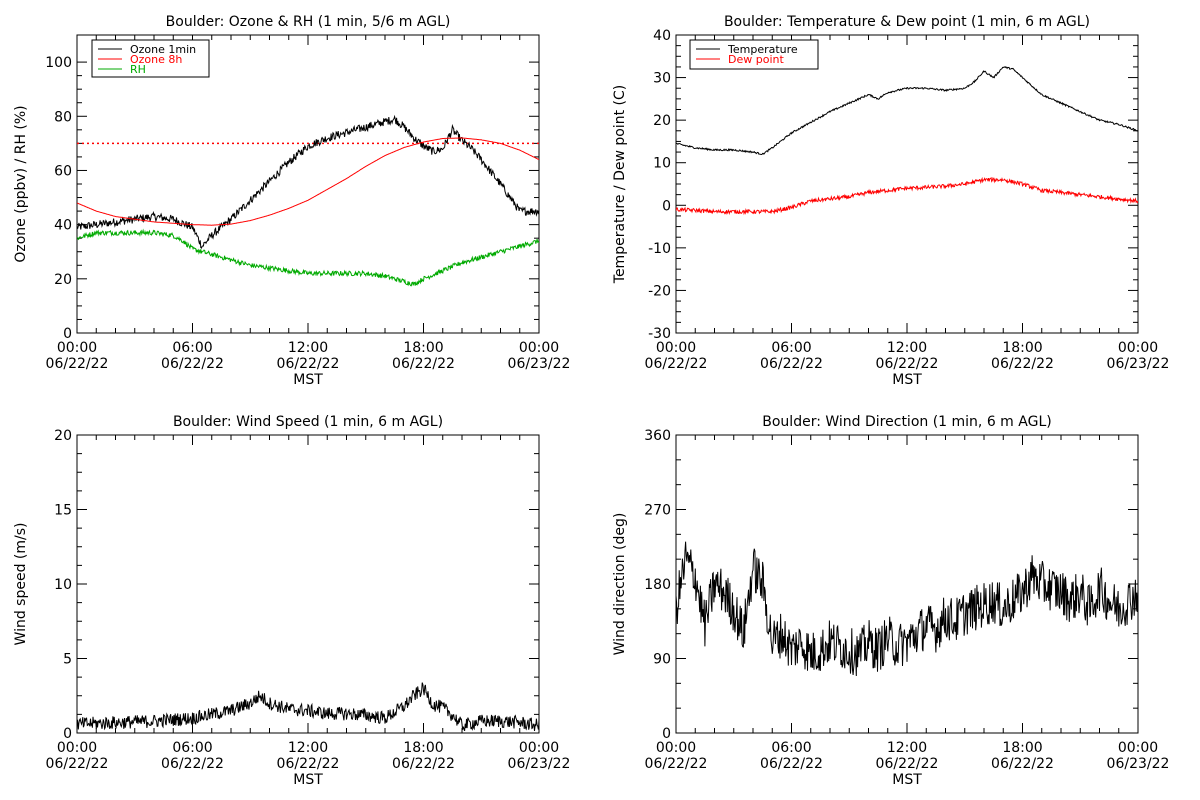 The width and height of the screenshot is (1200, 800). What do you see at coordinates (659, 334) in the screenshot?
I see `y-tick-label: -30` at bounding box center [659, 334].